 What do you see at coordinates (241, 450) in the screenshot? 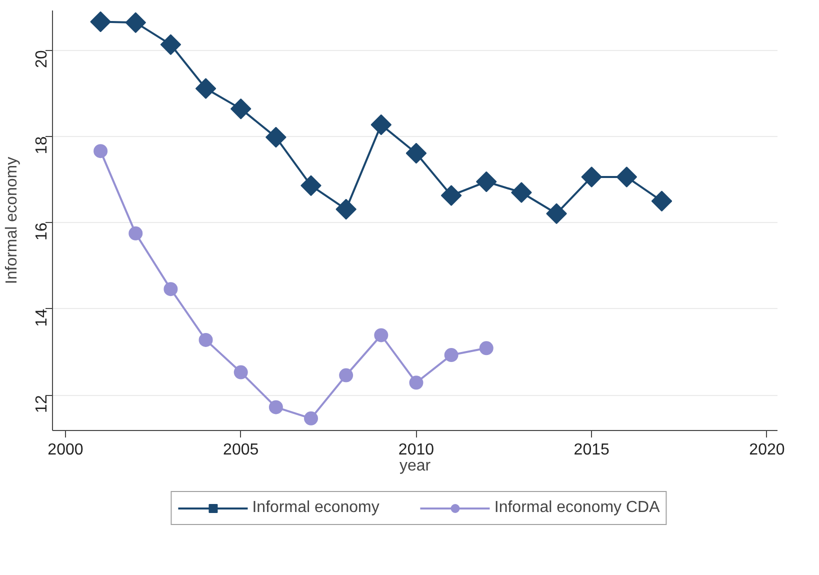
I see `x-tick-label: 2005` at bounding box center [241, 450].